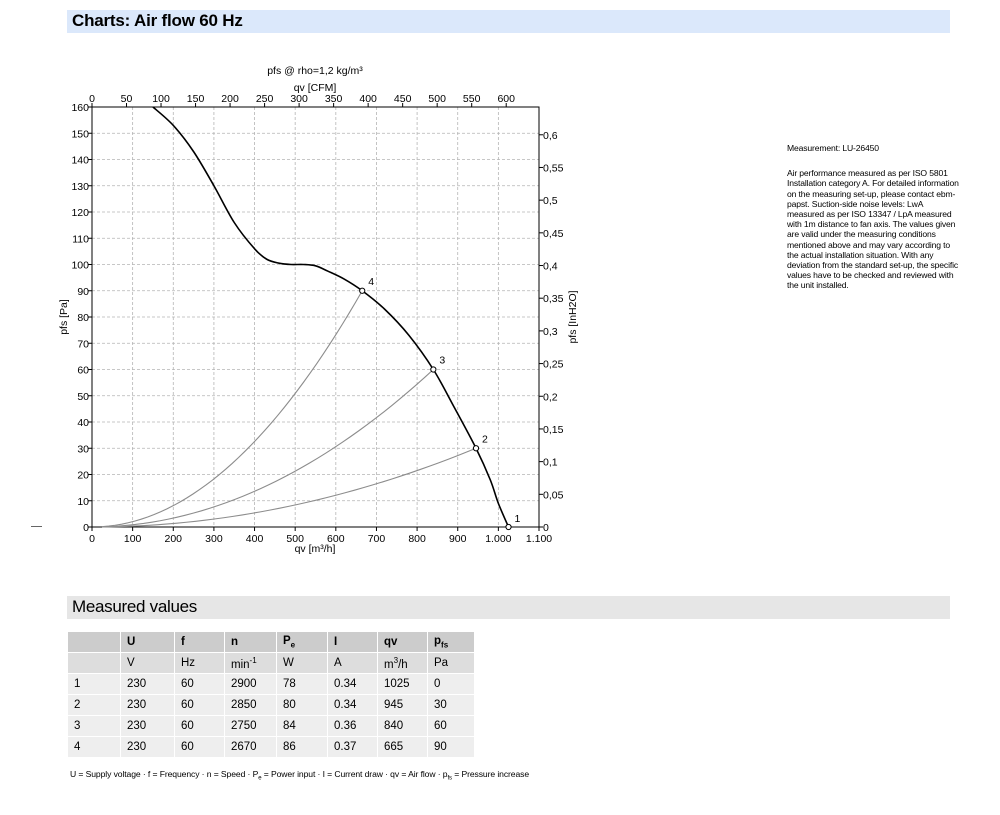  What do you see at coordinates (94, 705) in the screenshot?
I see `table-cell: 2` at bounding box center [94, 705].